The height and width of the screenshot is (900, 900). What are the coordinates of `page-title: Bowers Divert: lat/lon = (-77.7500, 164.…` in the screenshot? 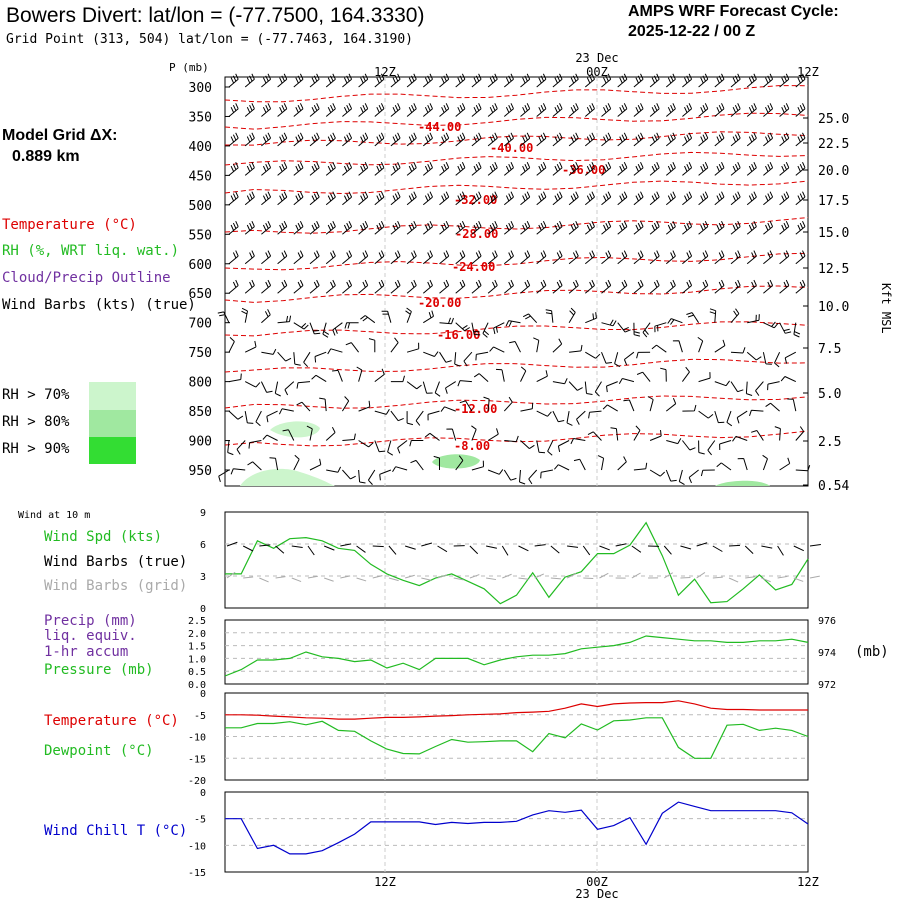 It's located at (215, 15).